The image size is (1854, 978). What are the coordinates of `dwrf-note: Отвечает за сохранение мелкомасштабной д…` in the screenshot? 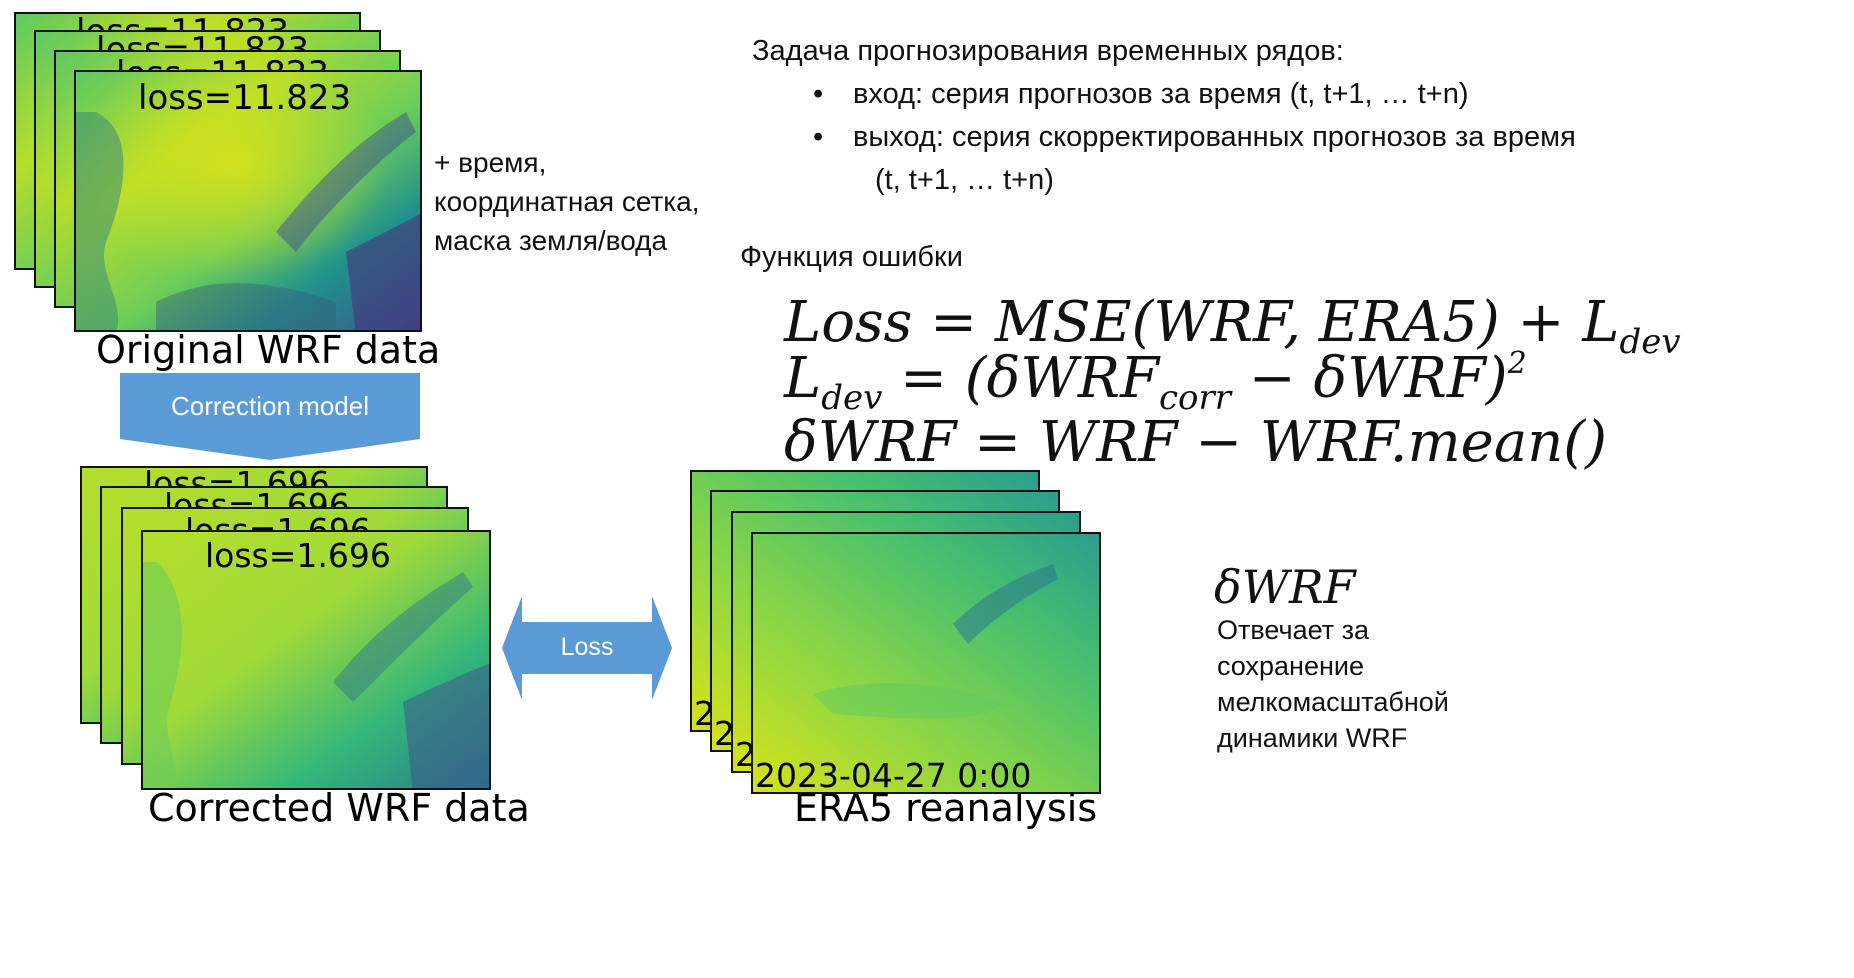 It's located at (1333, 684).